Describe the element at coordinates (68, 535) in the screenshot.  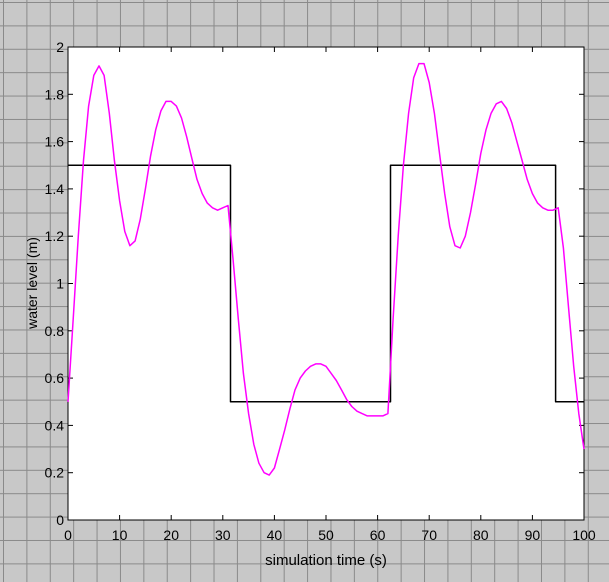
I see `x-tick-label: 0` at that location.